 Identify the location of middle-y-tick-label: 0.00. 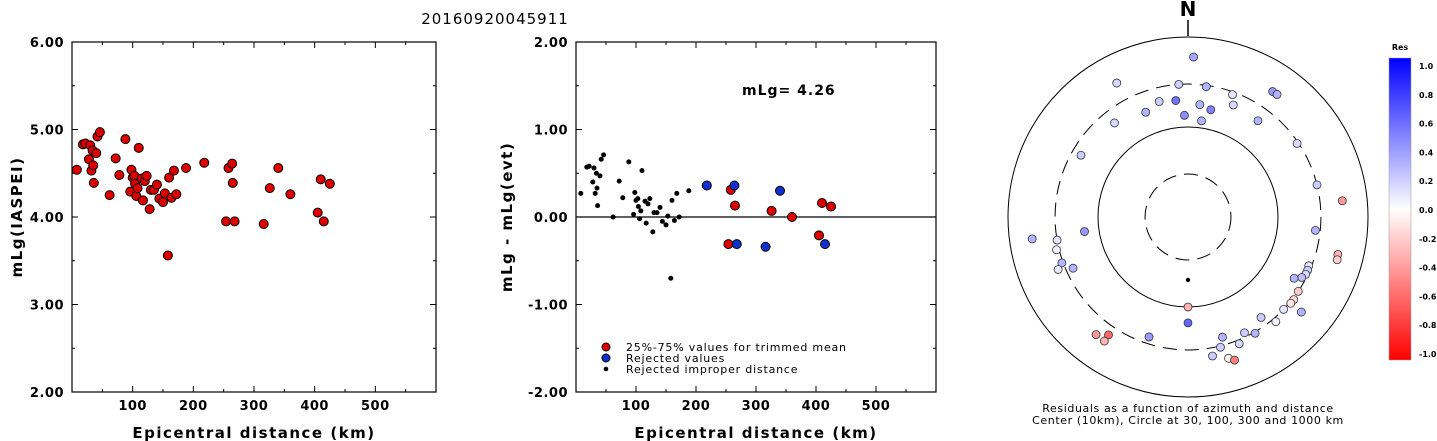
(551, 218).